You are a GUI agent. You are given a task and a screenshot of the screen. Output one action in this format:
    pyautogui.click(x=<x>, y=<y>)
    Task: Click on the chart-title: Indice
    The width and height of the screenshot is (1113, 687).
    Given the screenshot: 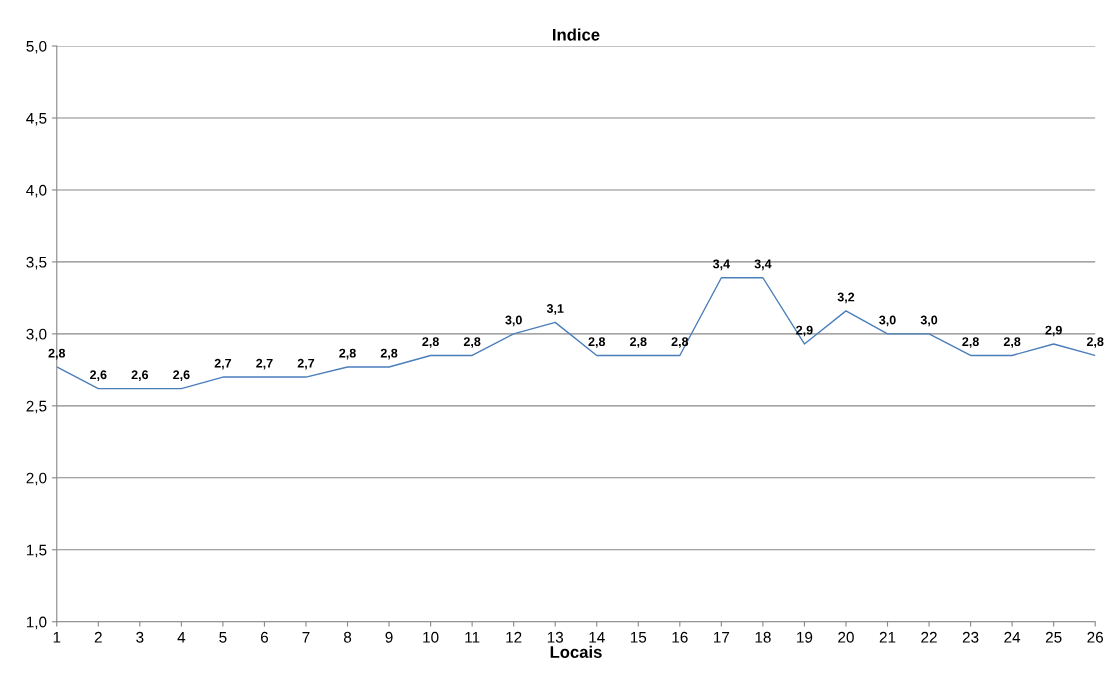 What is the action you would take?
    pyautogui.click(x=576, y=34)
    